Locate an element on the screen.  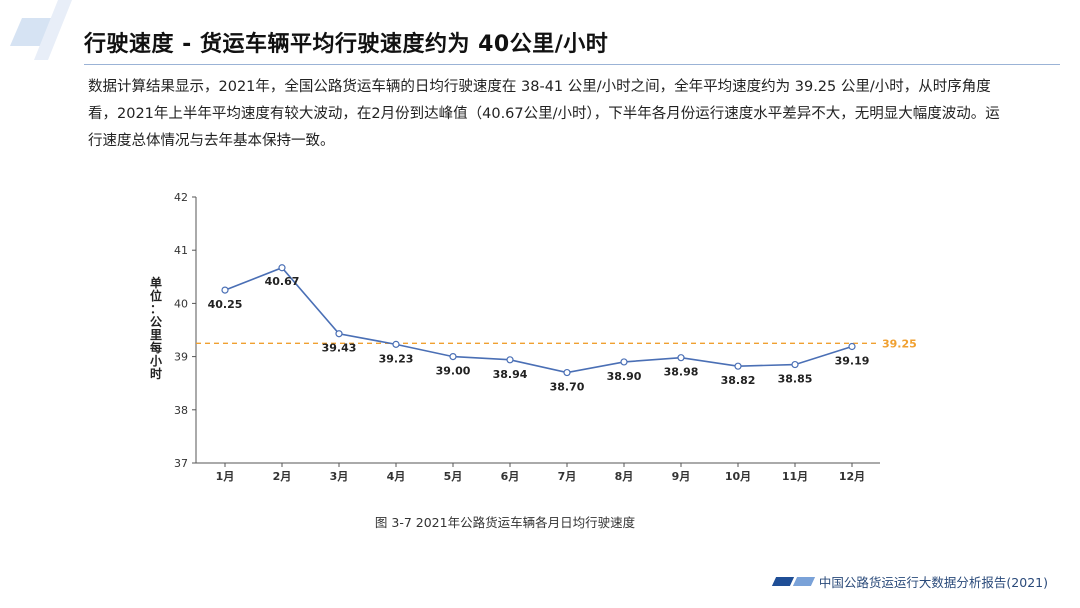
y-axis-label-char: 单 is located at coordinates (156, 282).